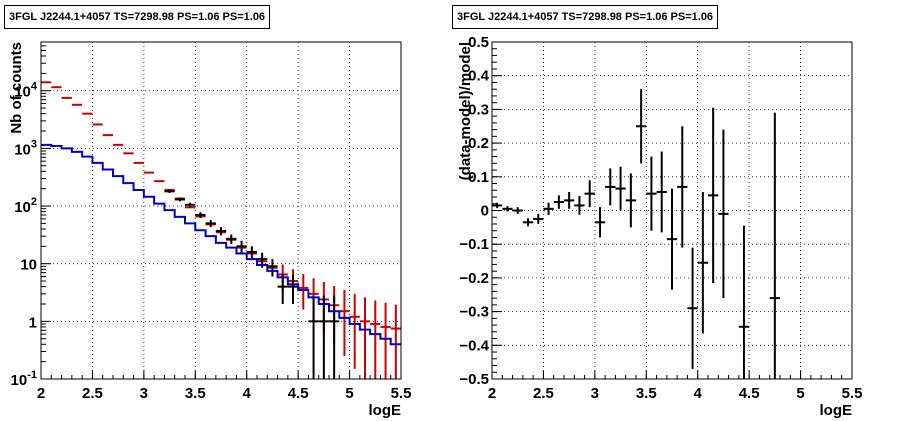 This screenshot has height=421, width=898. Describe the element at coordinates (698, 393) in the screenshot. I see `right-x-tick-label: 4` at that location.